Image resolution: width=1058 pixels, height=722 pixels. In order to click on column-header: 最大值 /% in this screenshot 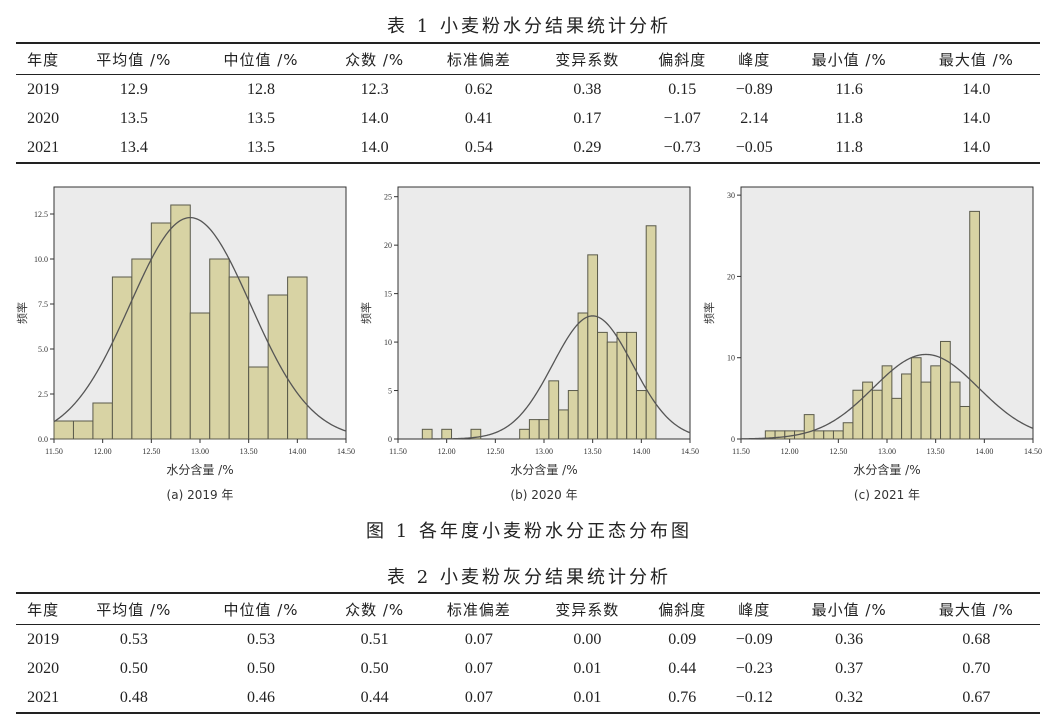, I will do `click(976, 59)`.